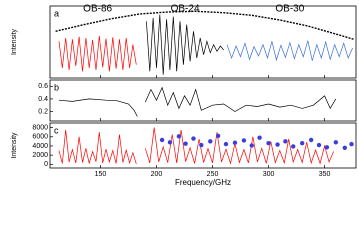 The height and width of the screenshot is (240, 359). What do you see at coordinates (56, 87) in the screenshot?
I see `panel-label: b` at bounding box center [56, 87].